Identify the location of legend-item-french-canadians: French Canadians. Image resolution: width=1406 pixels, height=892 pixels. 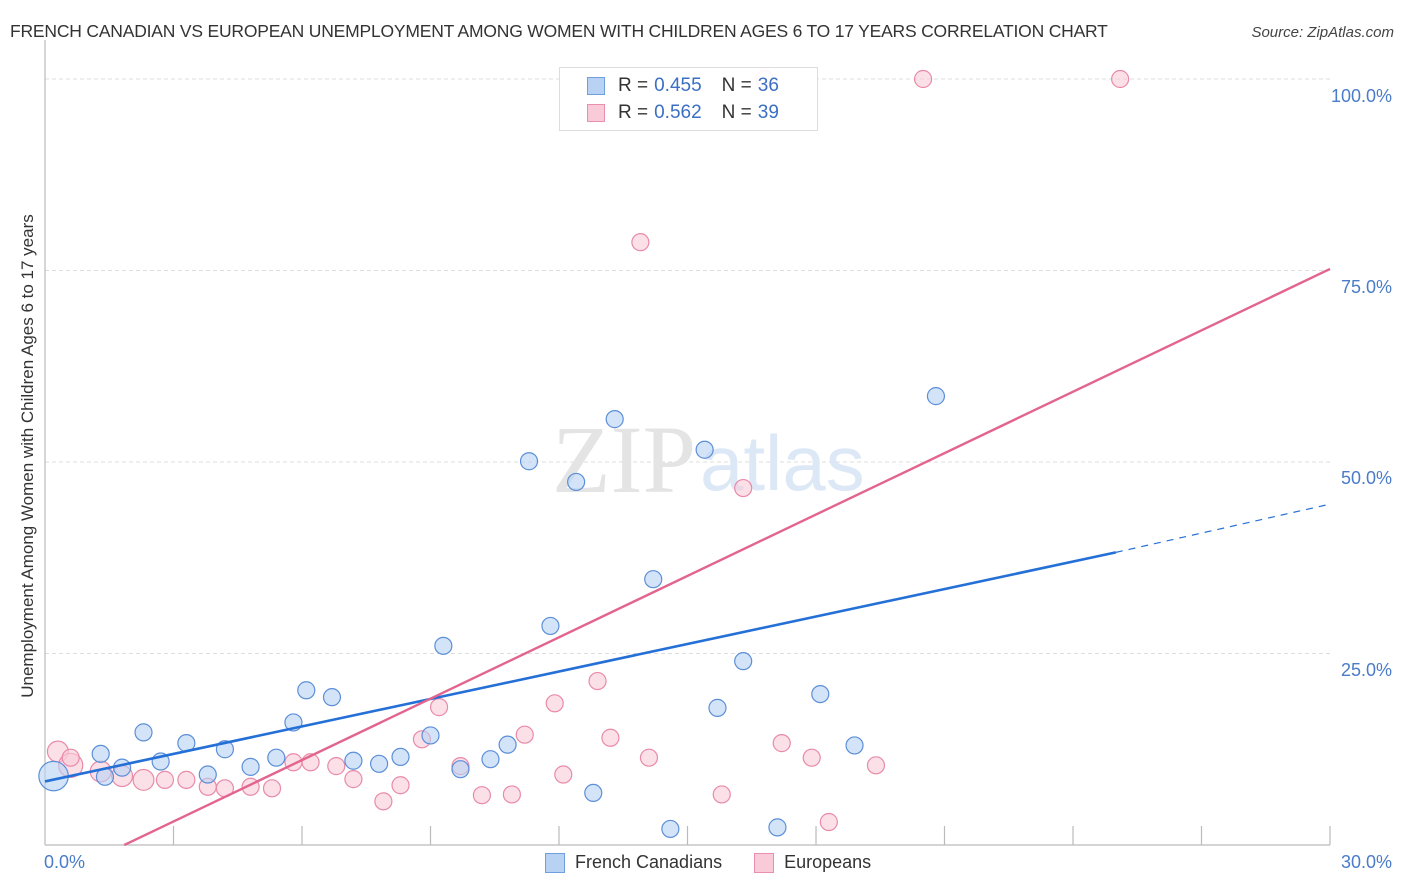
(633, 862).